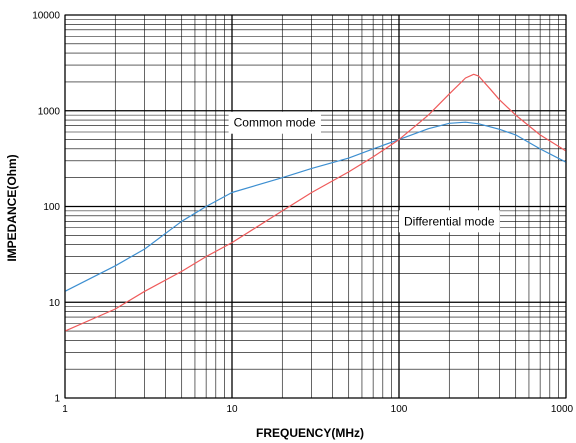 This screenshot has height=443, width=576. I want to click on annotation-layer: Common mode Differential mode, so click(364, 172).